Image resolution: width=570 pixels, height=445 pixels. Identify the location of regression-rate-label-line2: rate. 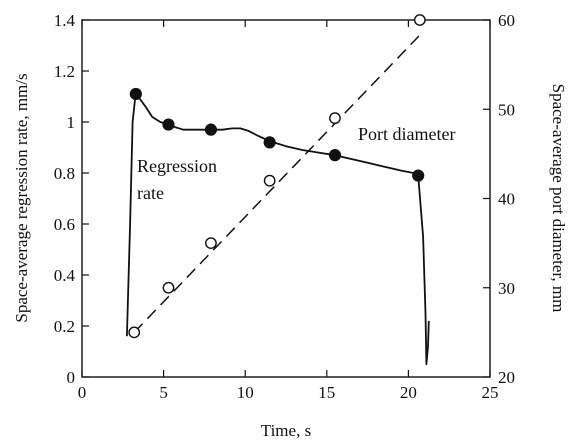
(150, 193).